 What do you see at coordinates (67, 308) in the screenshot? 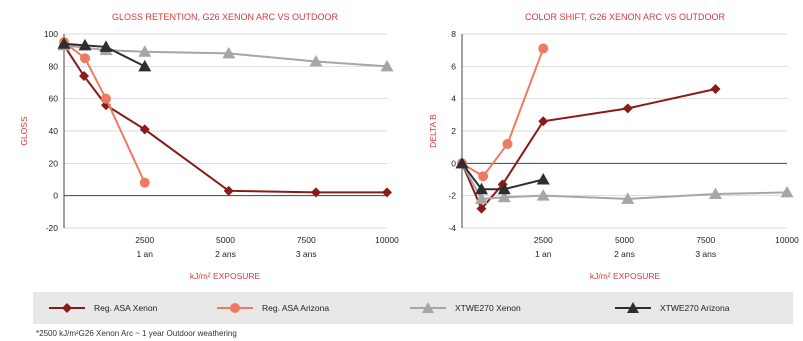
I see `legend-marker-diamond` at bounding box center [67, 308].